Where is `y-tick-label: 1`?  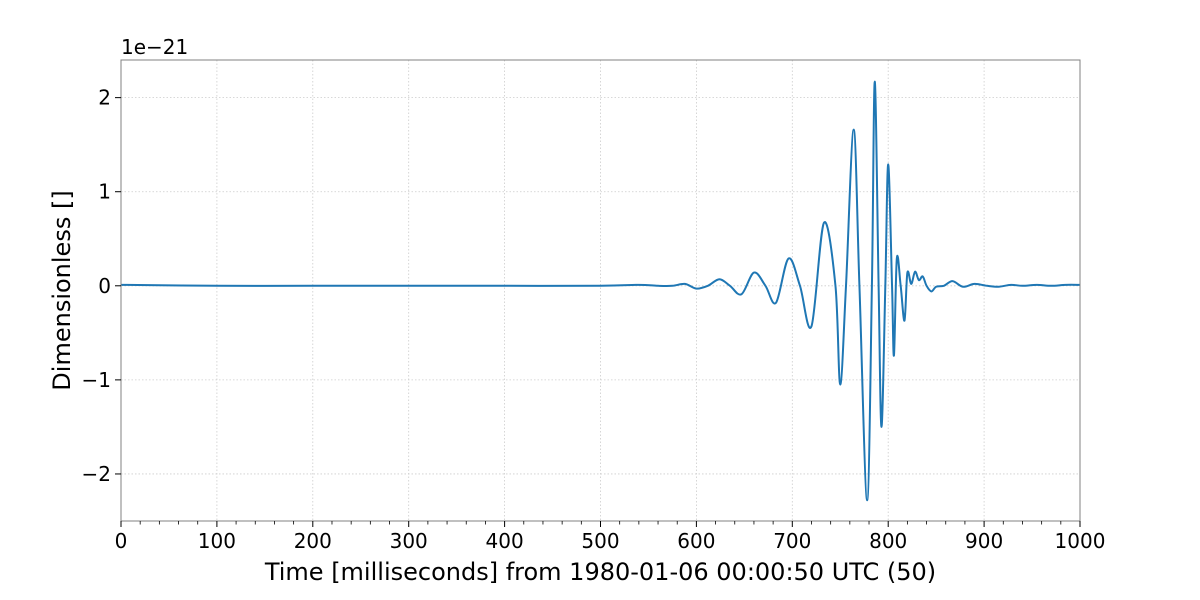 y-tick-label: 1 is located at coordinates (104, 192).